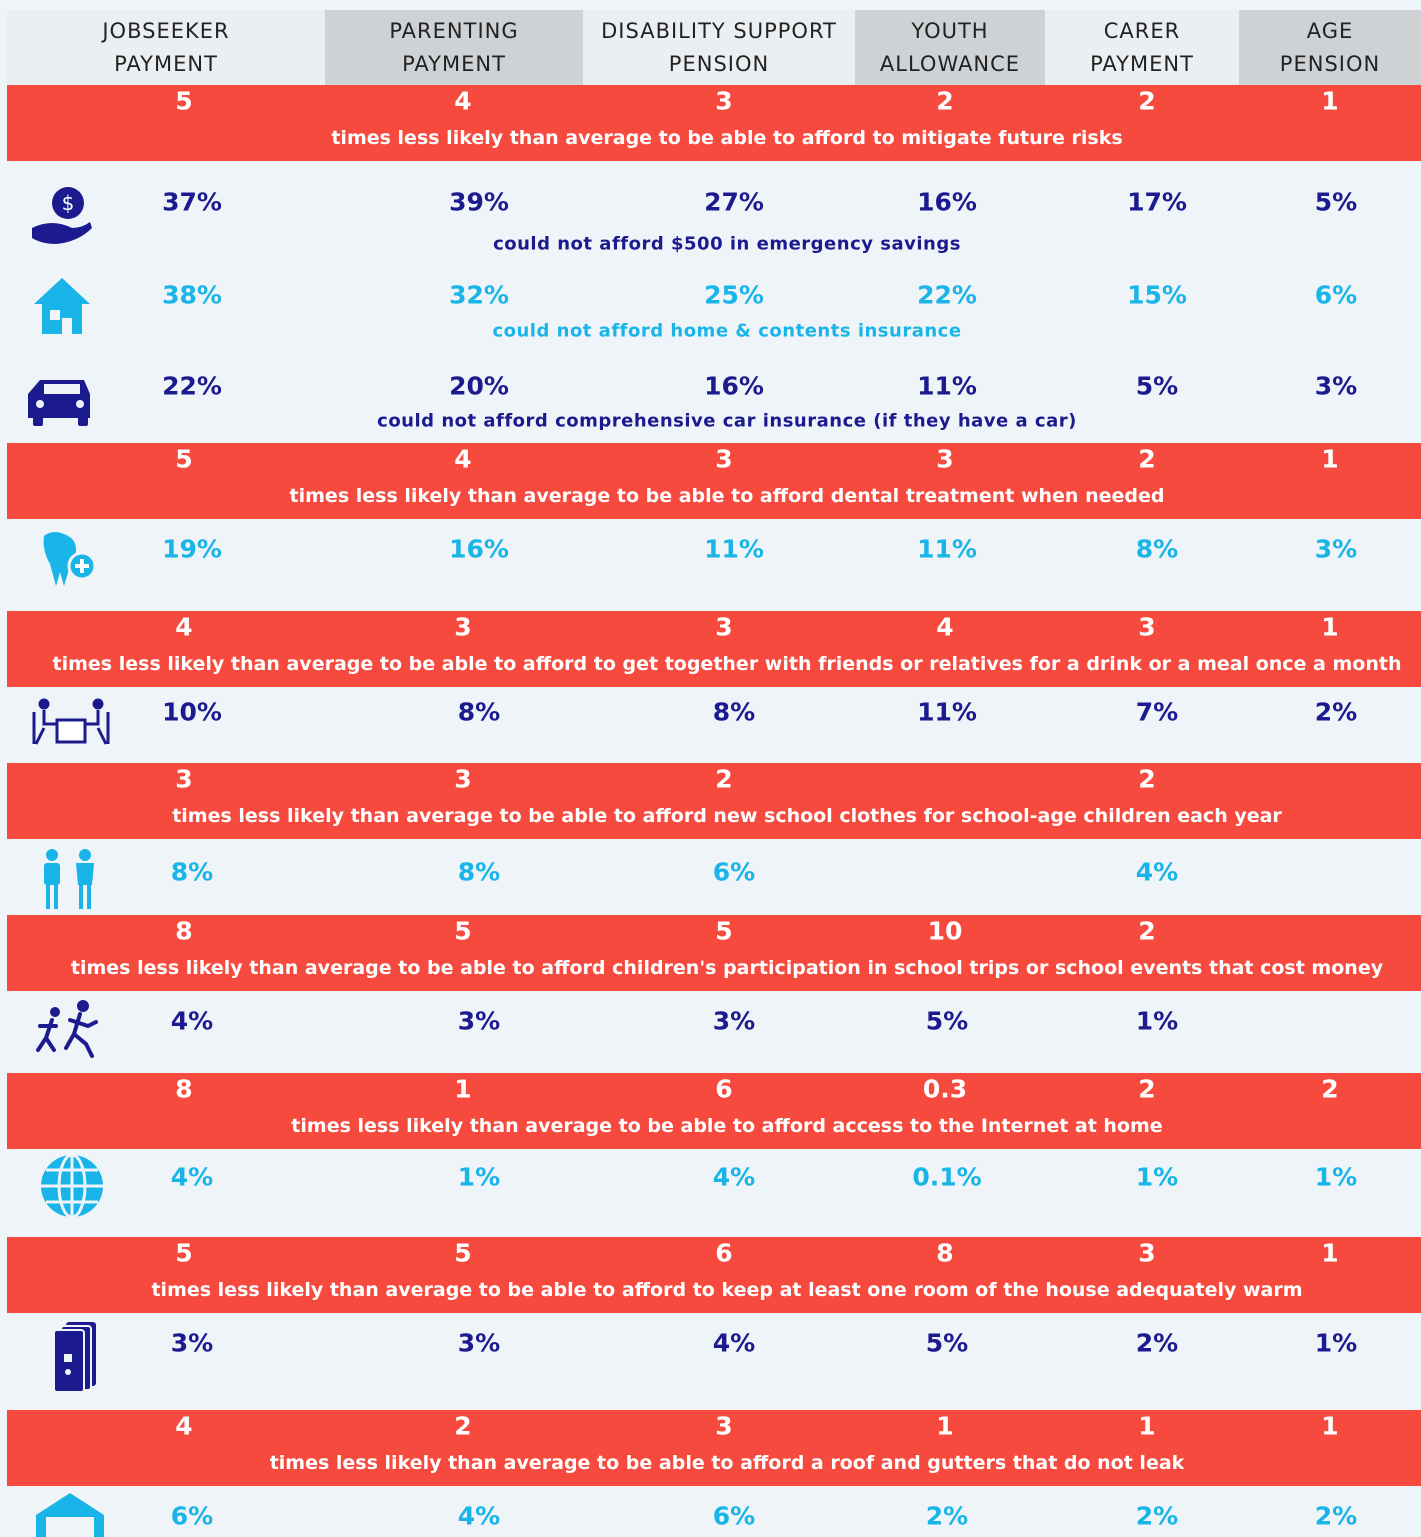  What do you see at coordinates (67, 1029) in the screenshot?
I see `running-icon` at bounding box center [67, 1029].